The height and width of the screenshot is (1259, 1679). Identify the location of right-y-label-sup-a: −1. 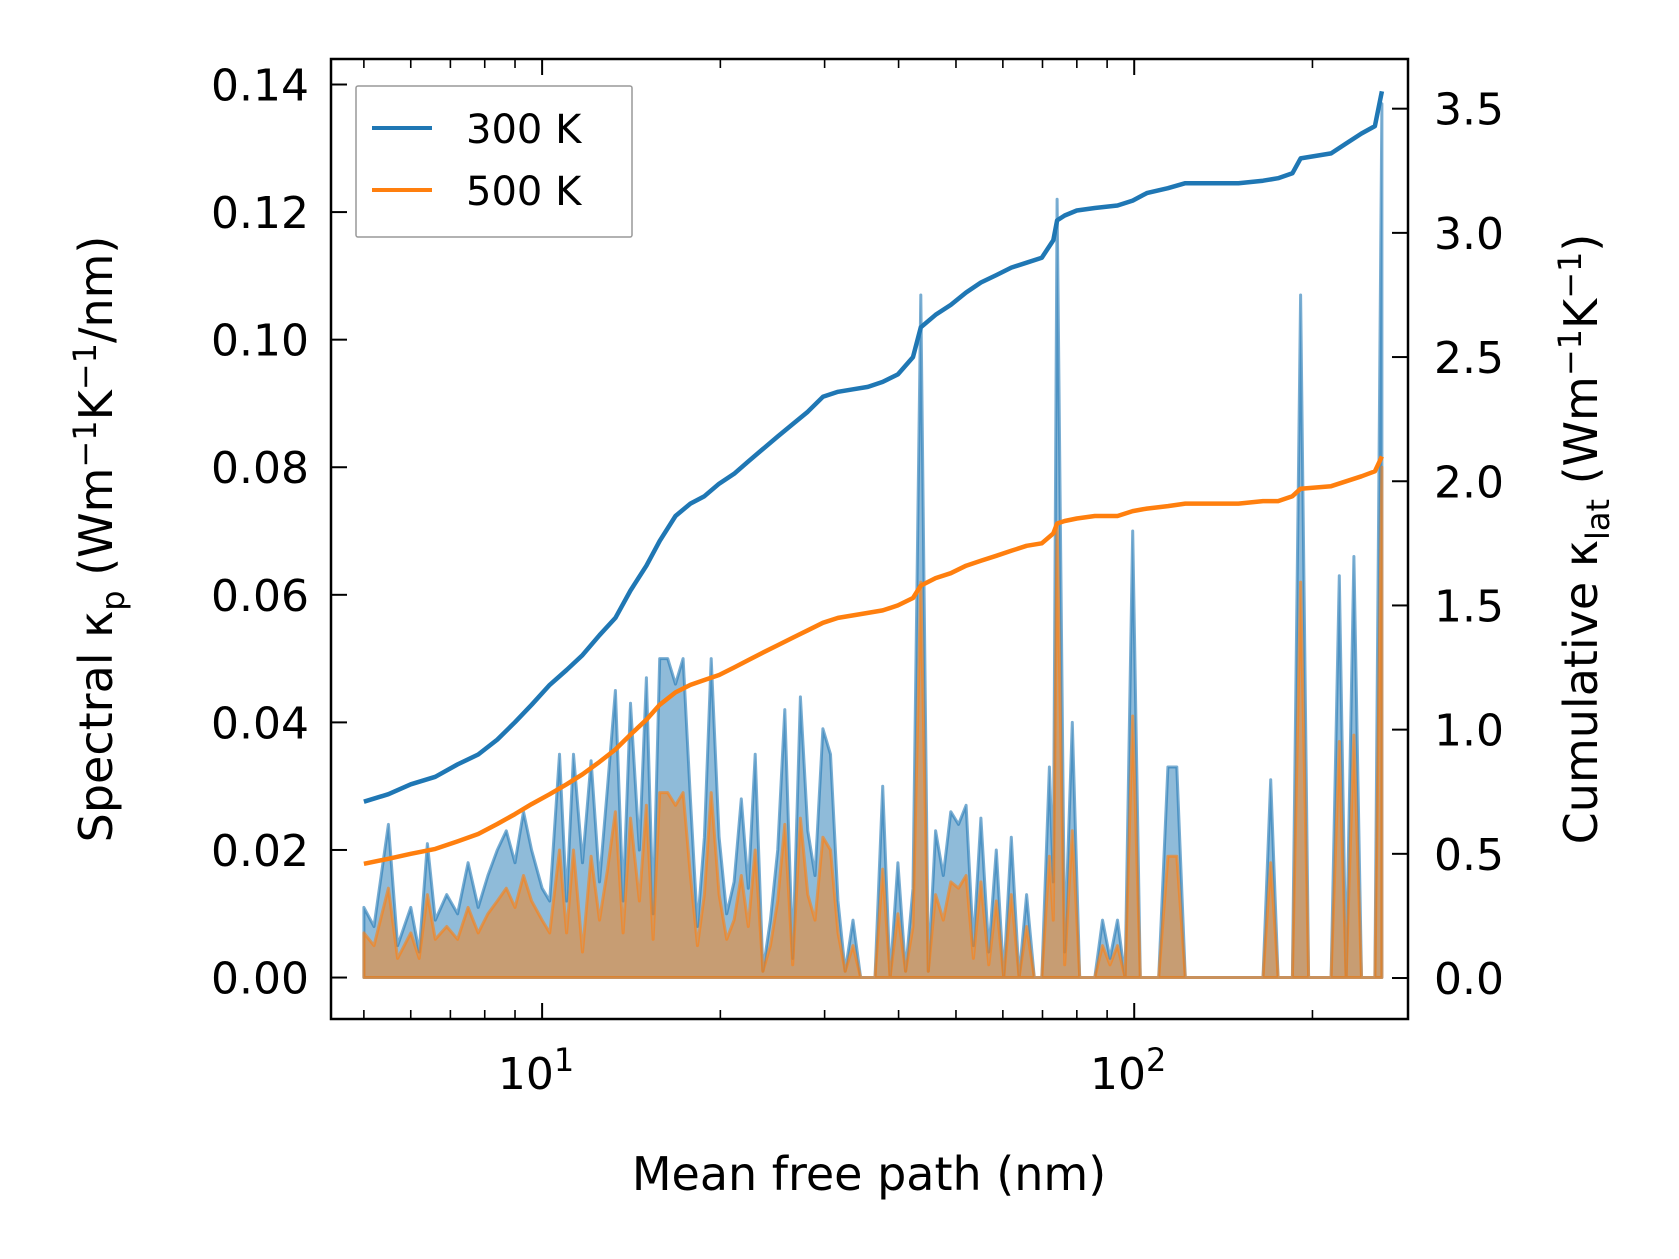
(1570, 352).